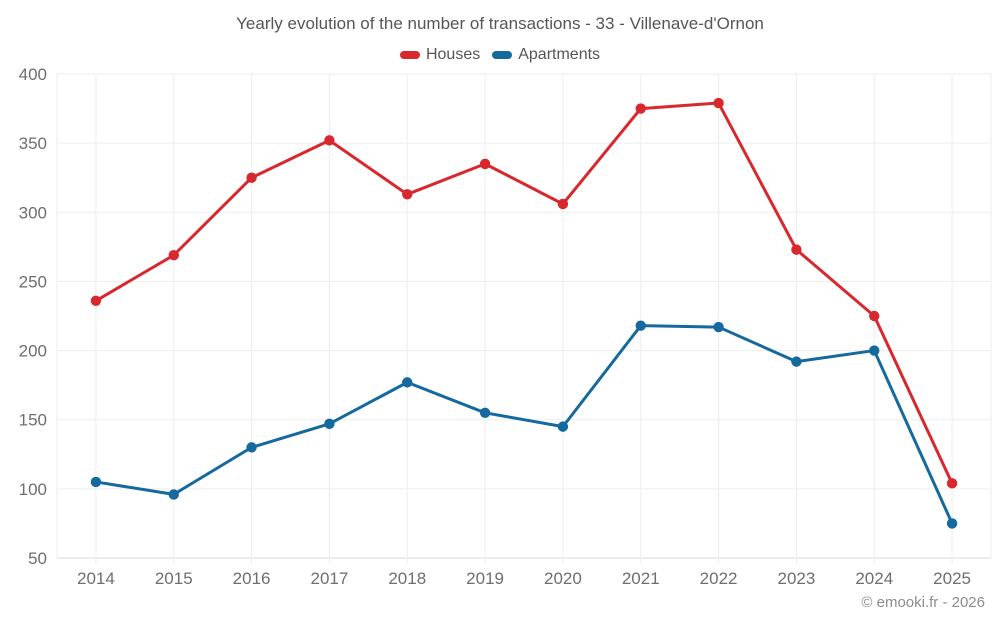 Image resolution: width=1000 pixels, height=625 pixels. Describe the element at coordinates (174, 578) in the screenshot. I see `x-tick-label: 2015` at that location.